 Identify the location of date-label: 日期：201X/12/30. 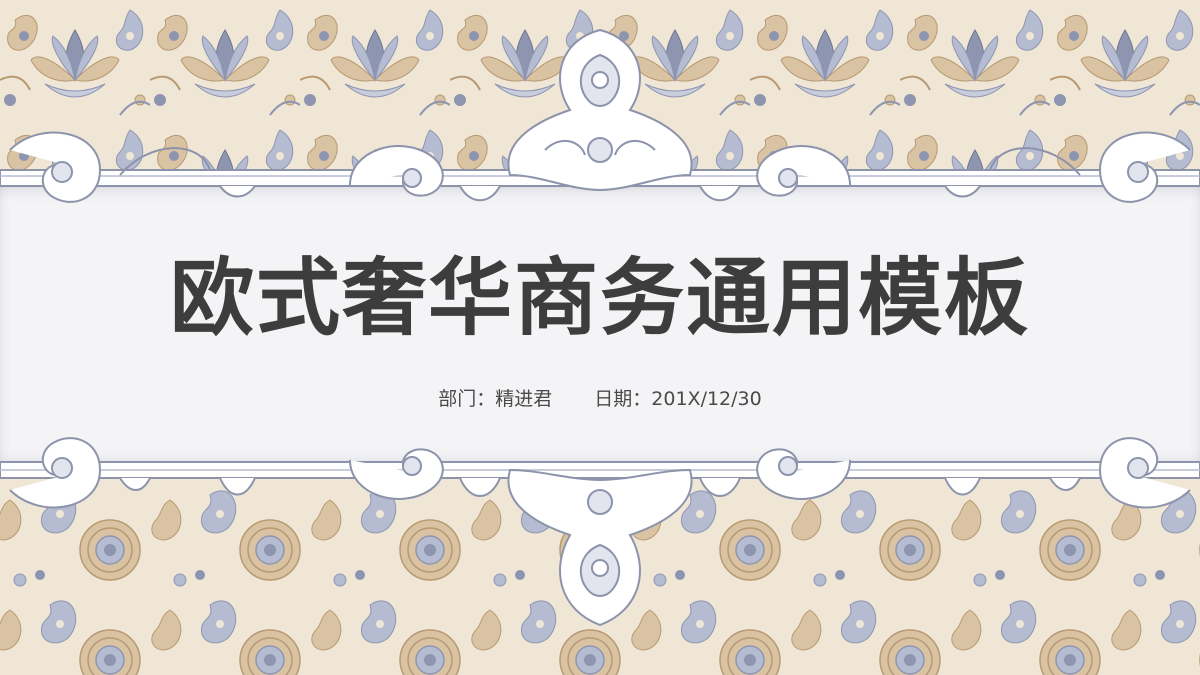
(678, 399).